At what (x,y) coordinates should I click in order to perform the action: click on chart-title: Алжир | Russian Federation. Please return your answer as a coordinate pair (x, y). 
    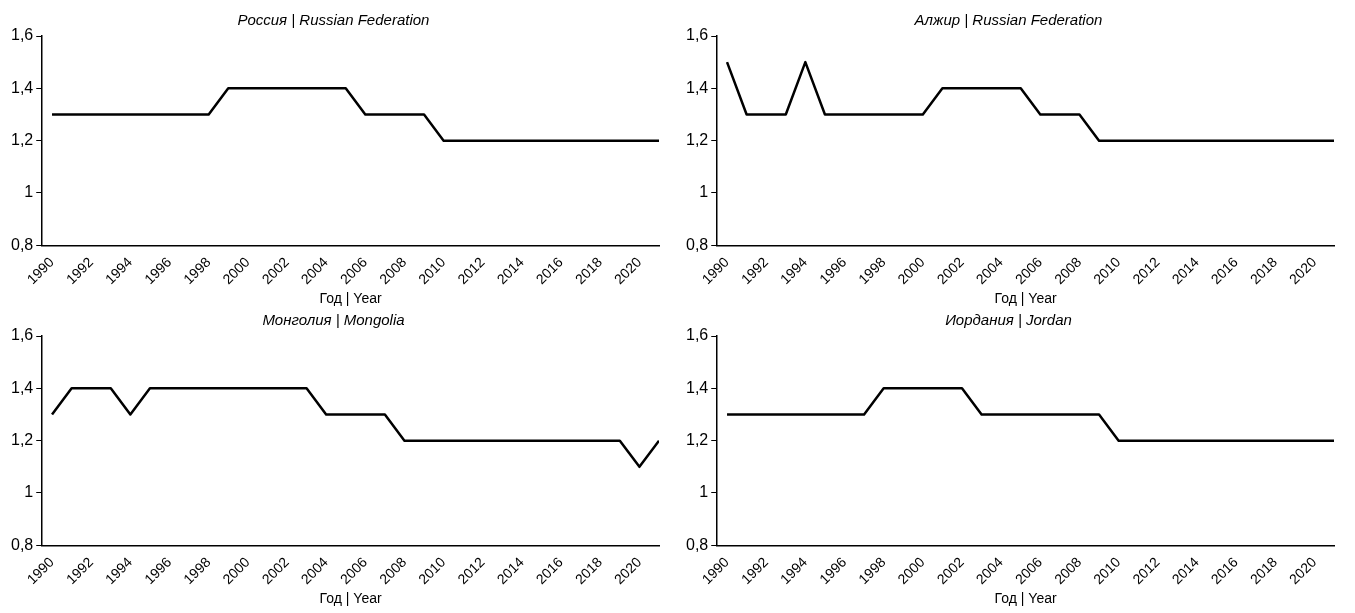
    Looking at the image, I should click on (1008, 20).